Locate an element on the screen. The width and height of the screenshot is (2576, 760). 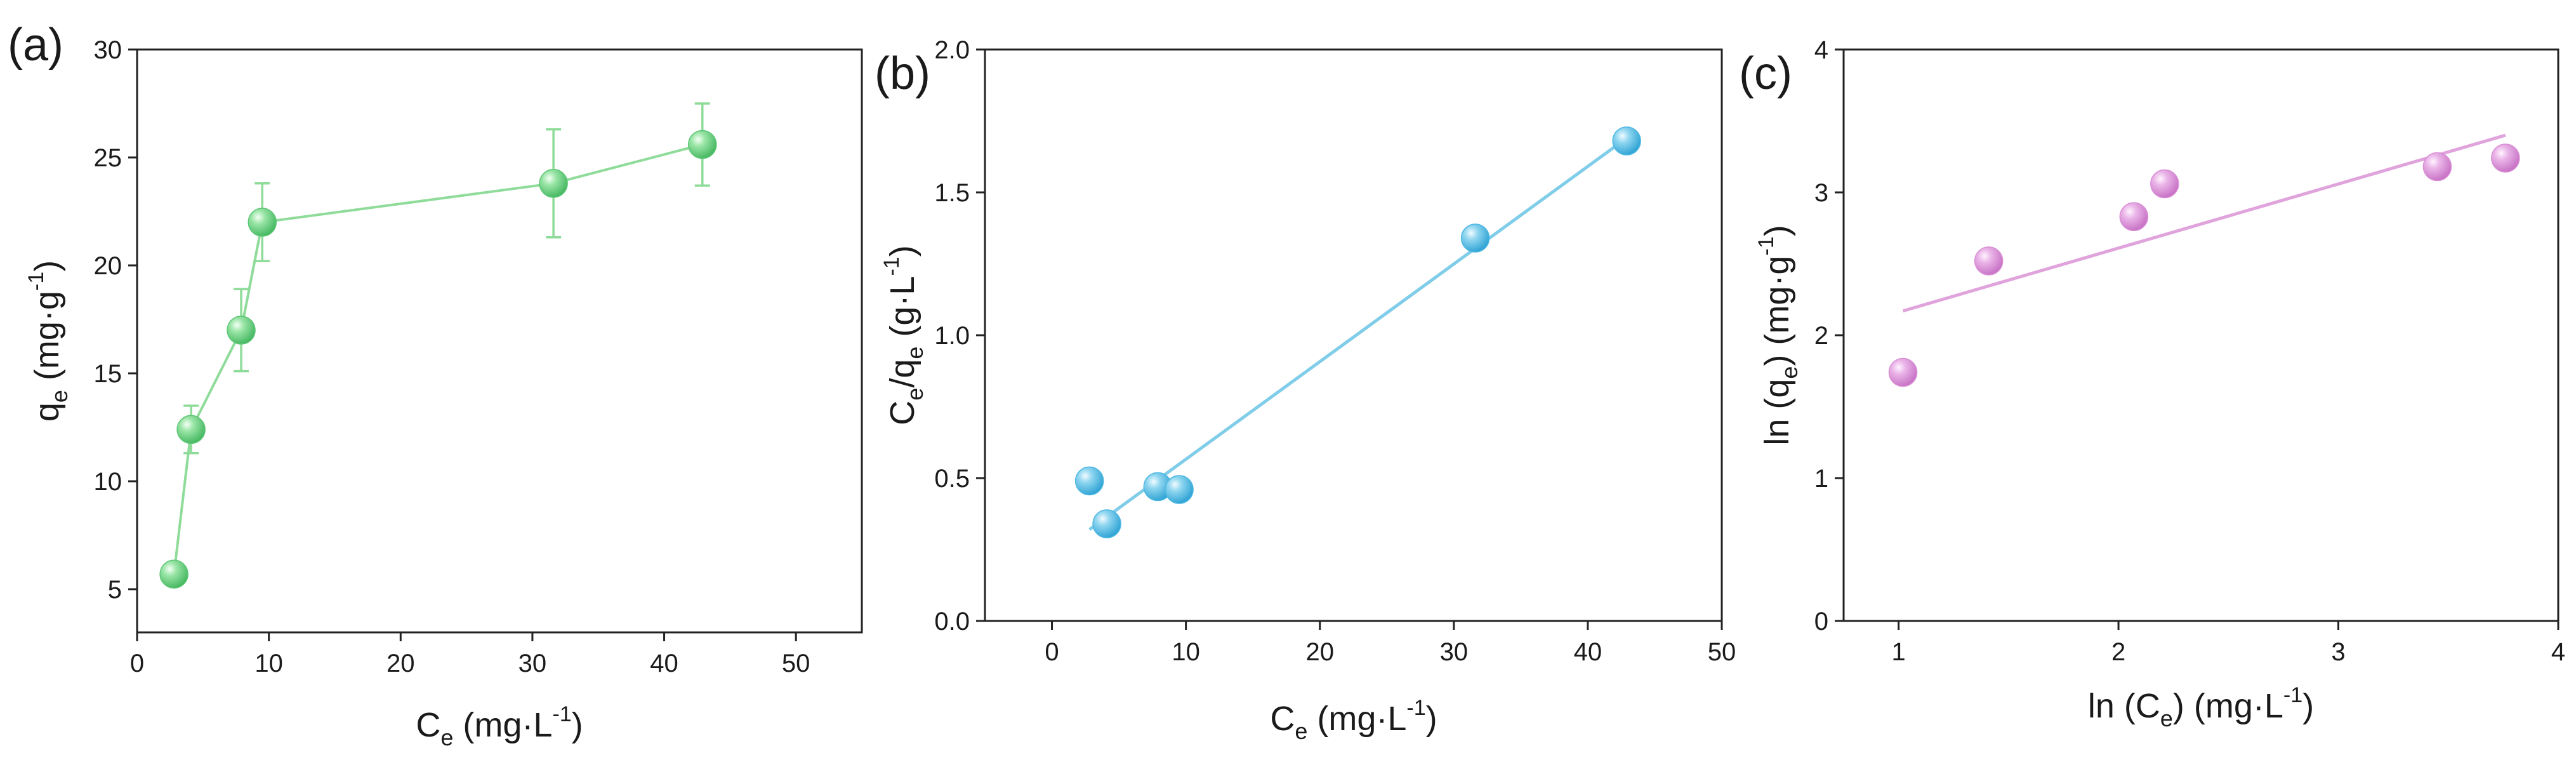
x-tick-label-b-3: 30 is located at coordinates (1455, 652).